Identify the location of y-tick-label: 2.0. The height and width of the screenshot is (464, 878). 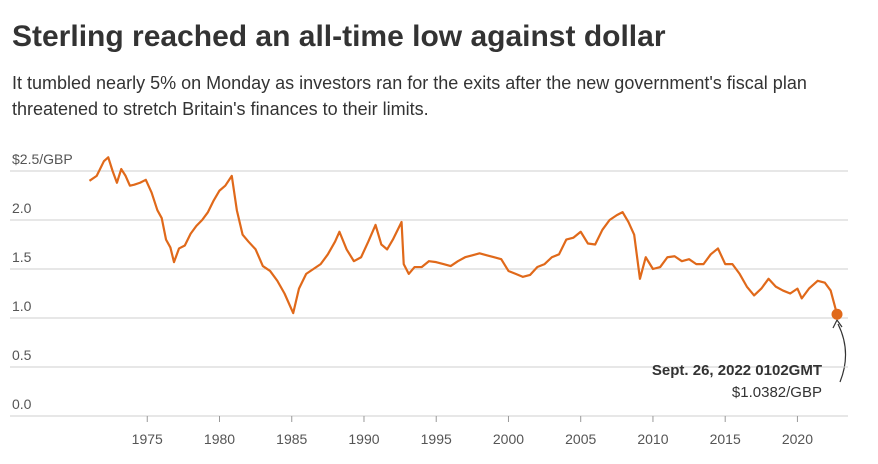
(22, 208).